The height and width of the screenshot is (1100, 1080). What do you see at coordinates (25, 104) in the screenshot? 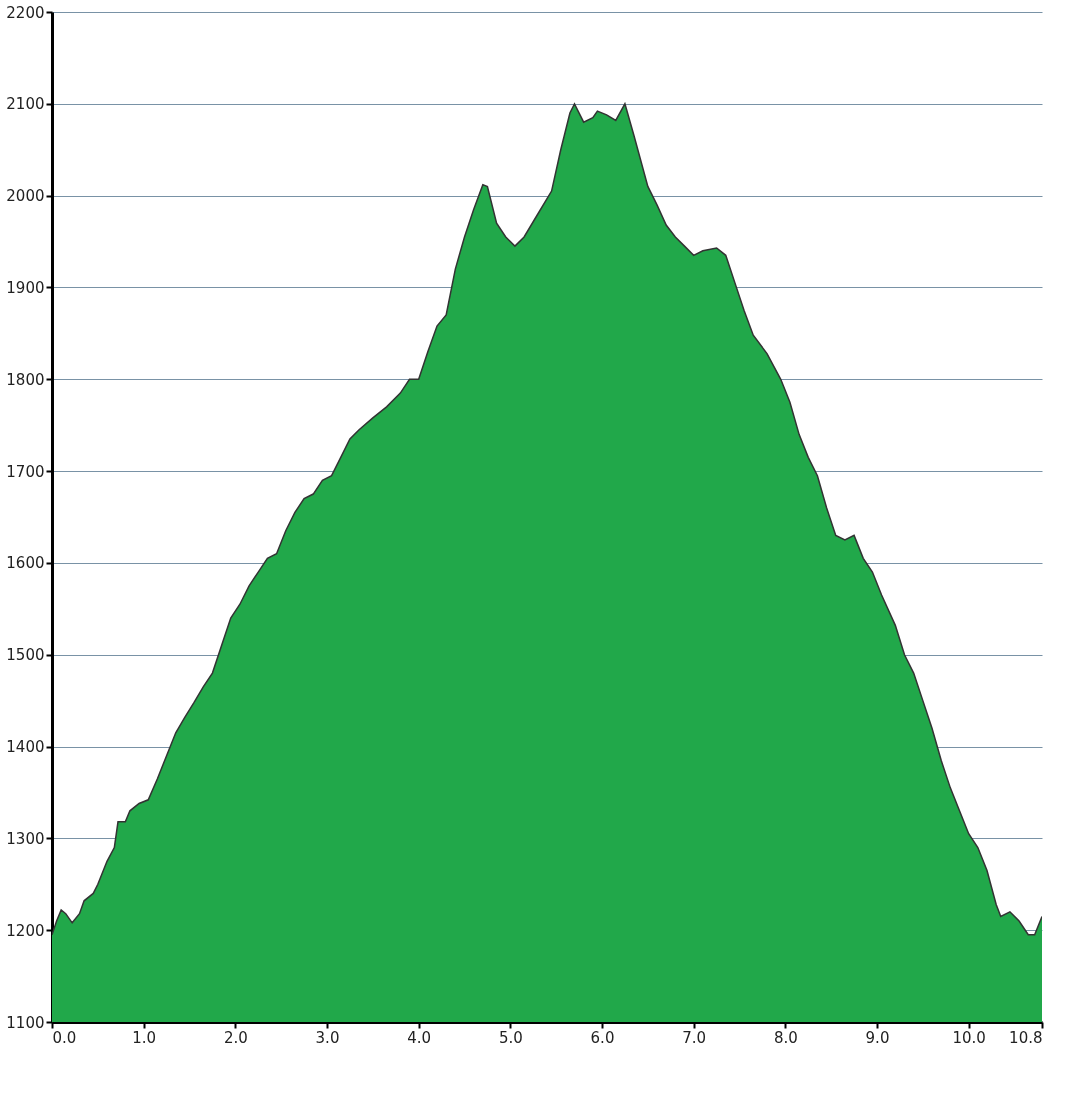
I see `y-tick-label: 2100` at bounding box center [25, 104].